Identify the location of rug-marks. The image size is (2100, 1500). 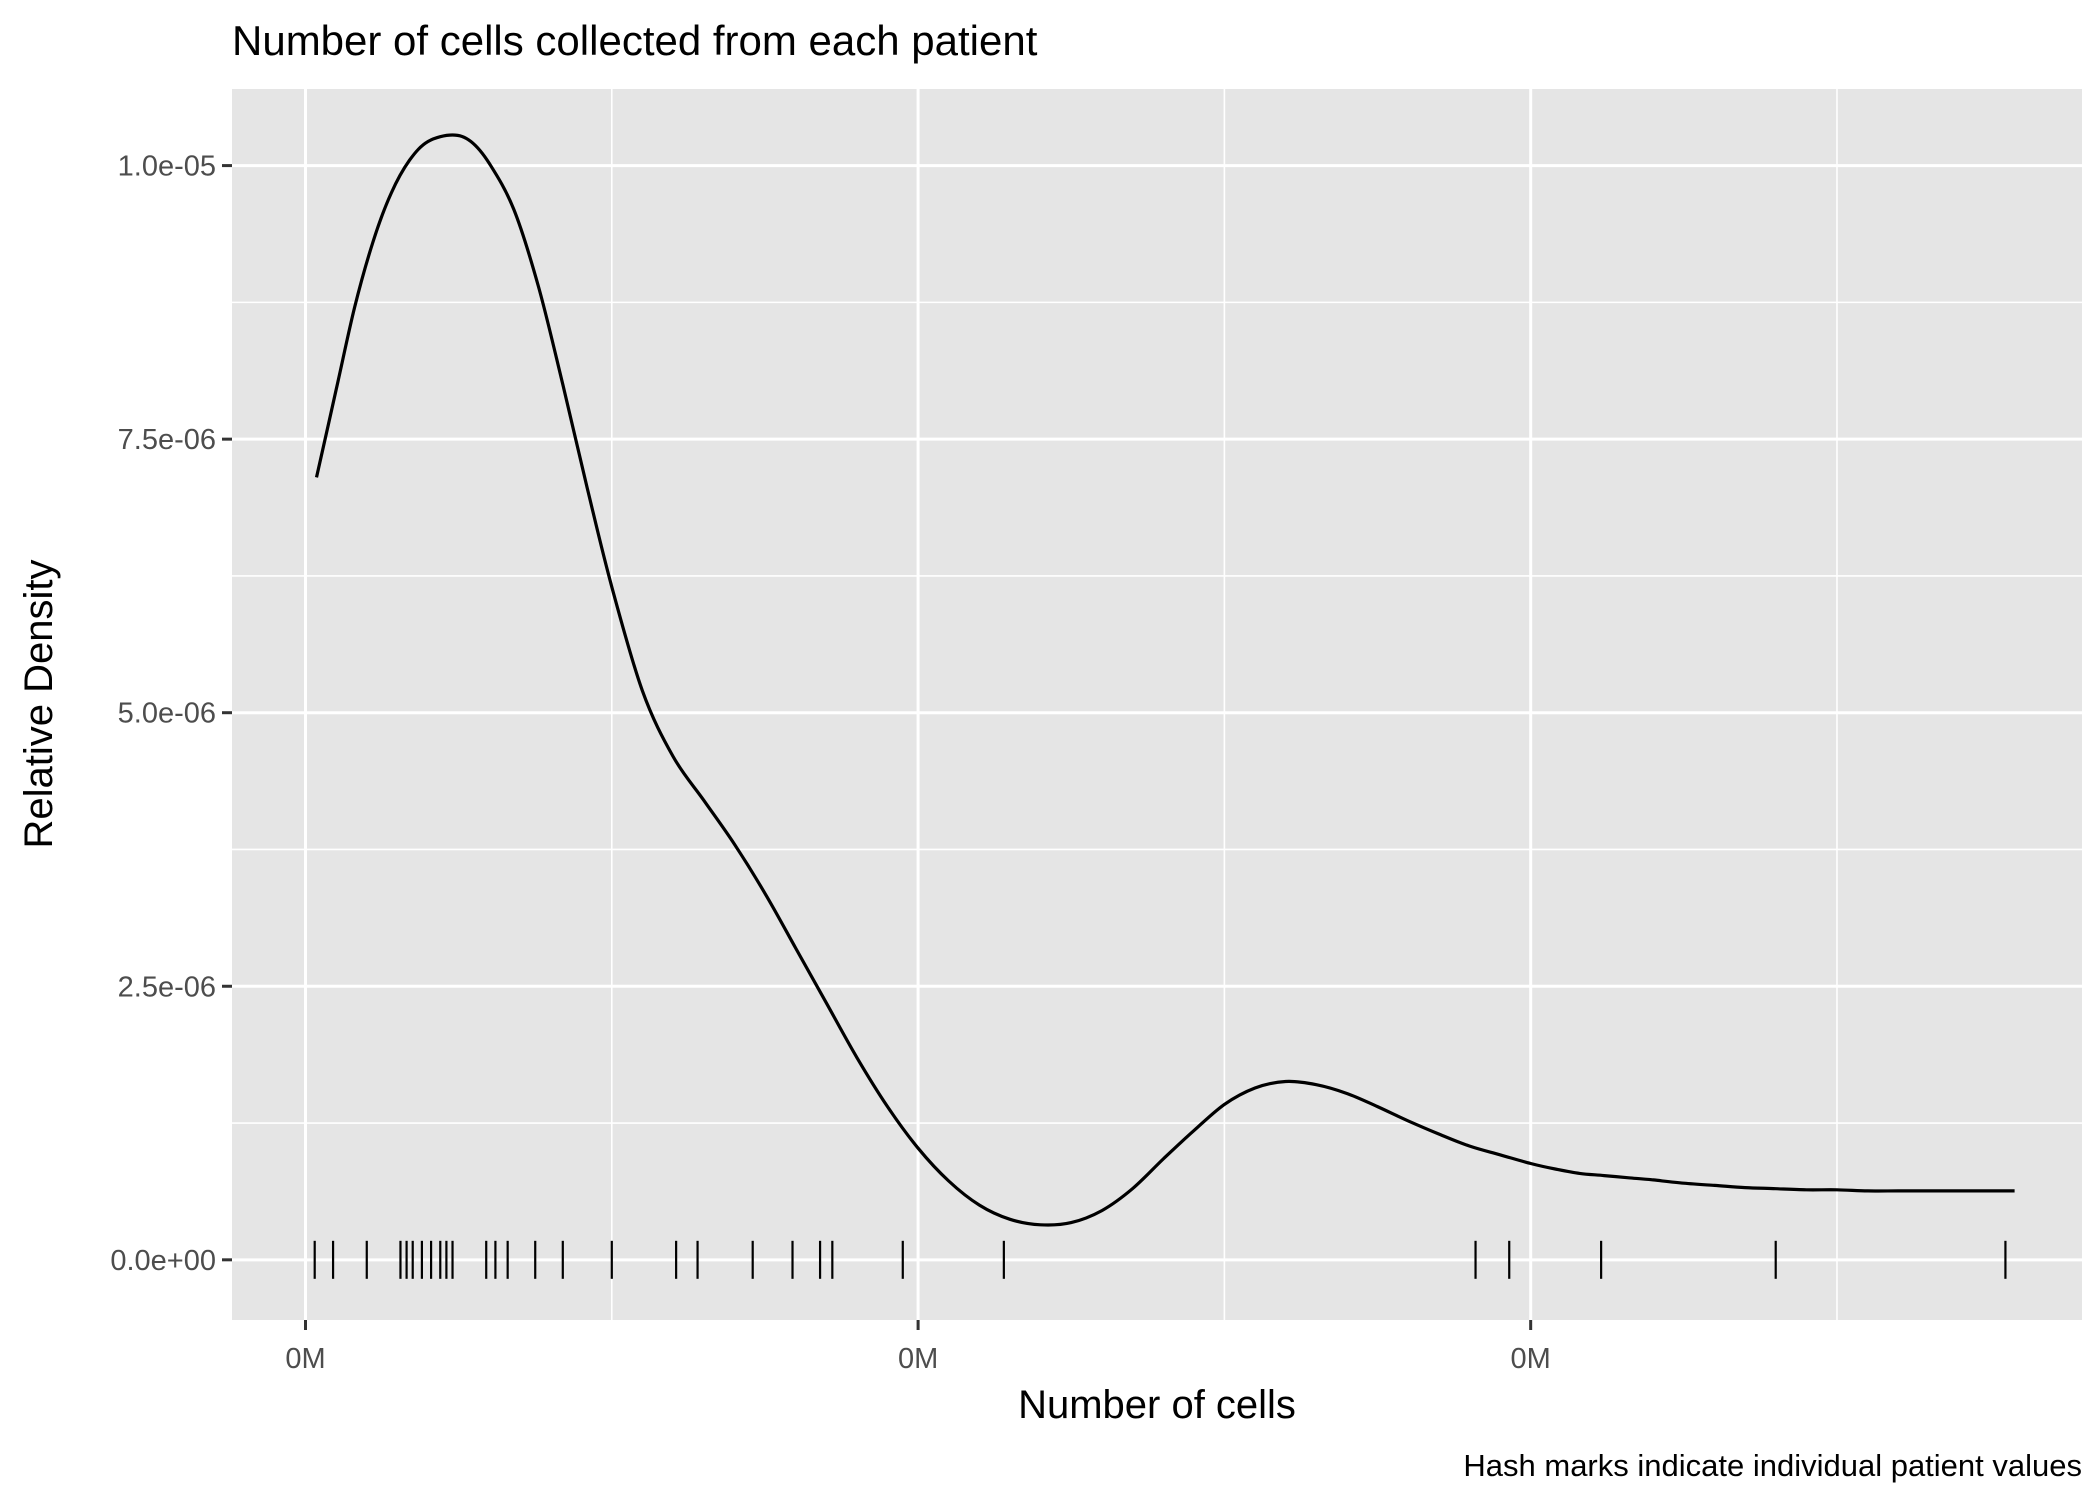
(1160, 1259).